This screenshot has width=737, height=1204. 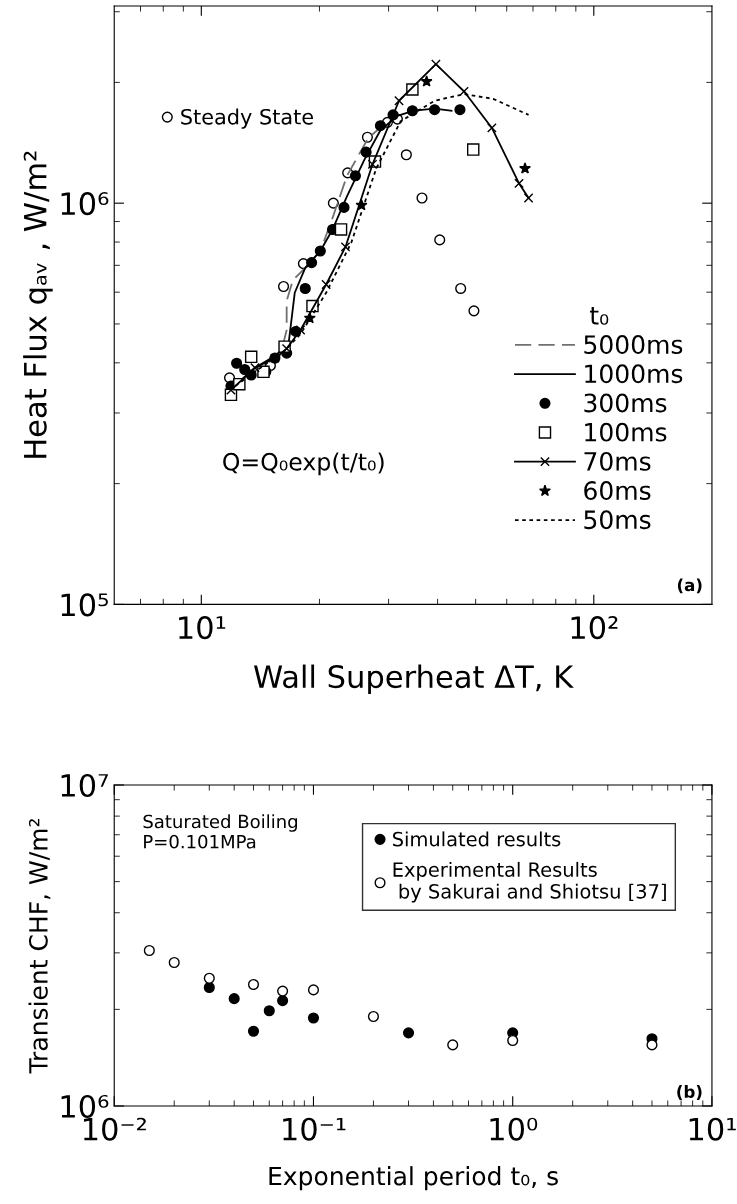 What do you see at coordinates (413, 679) in the screenshot?
I see `x-axis-title: Wall Superheat ΔT, K` at bounding box center [413, 679].